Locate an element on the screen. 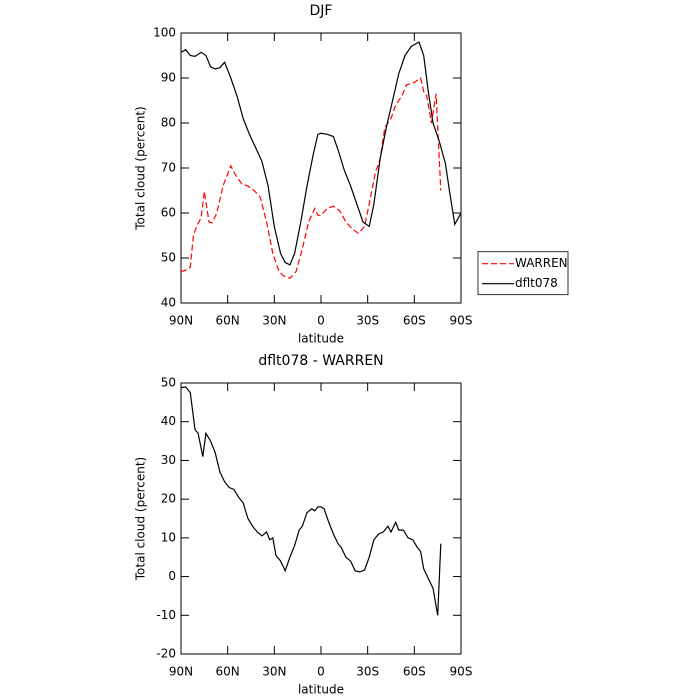 This screenshot has width=700, height=700. y-tick-label: 30 is located at coordinates (168, 460).